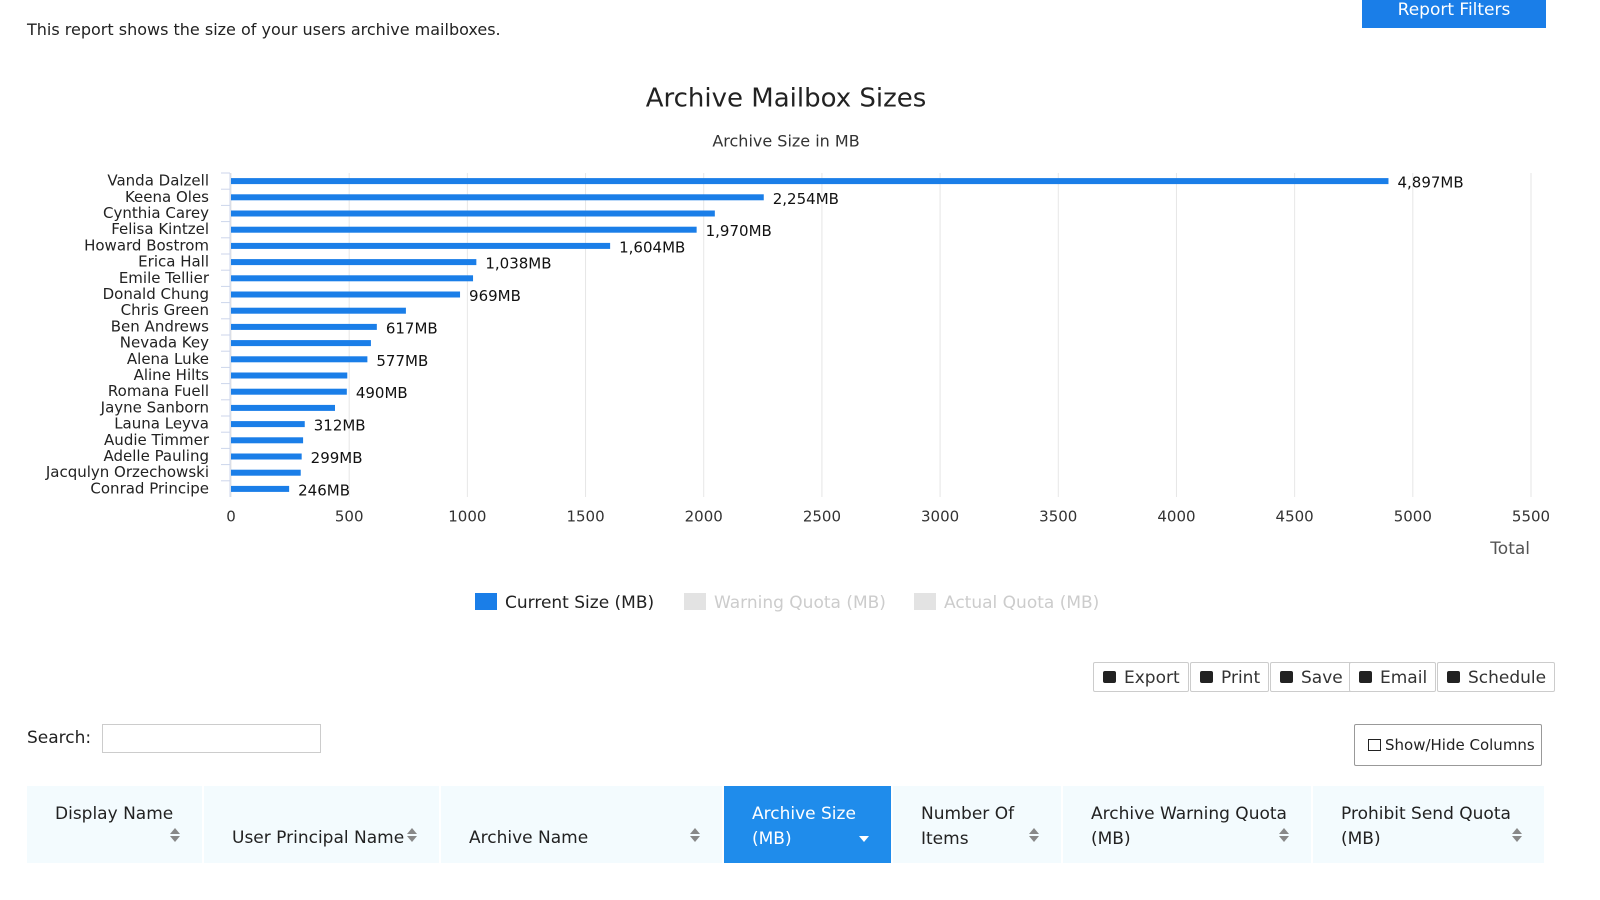 The height and width of the screenshot is (900, 1600). Describe the element at coordinates (1448, 745) in the screenshot. I see `show-hide-columns-button: Show/Hide Columns` at that location.